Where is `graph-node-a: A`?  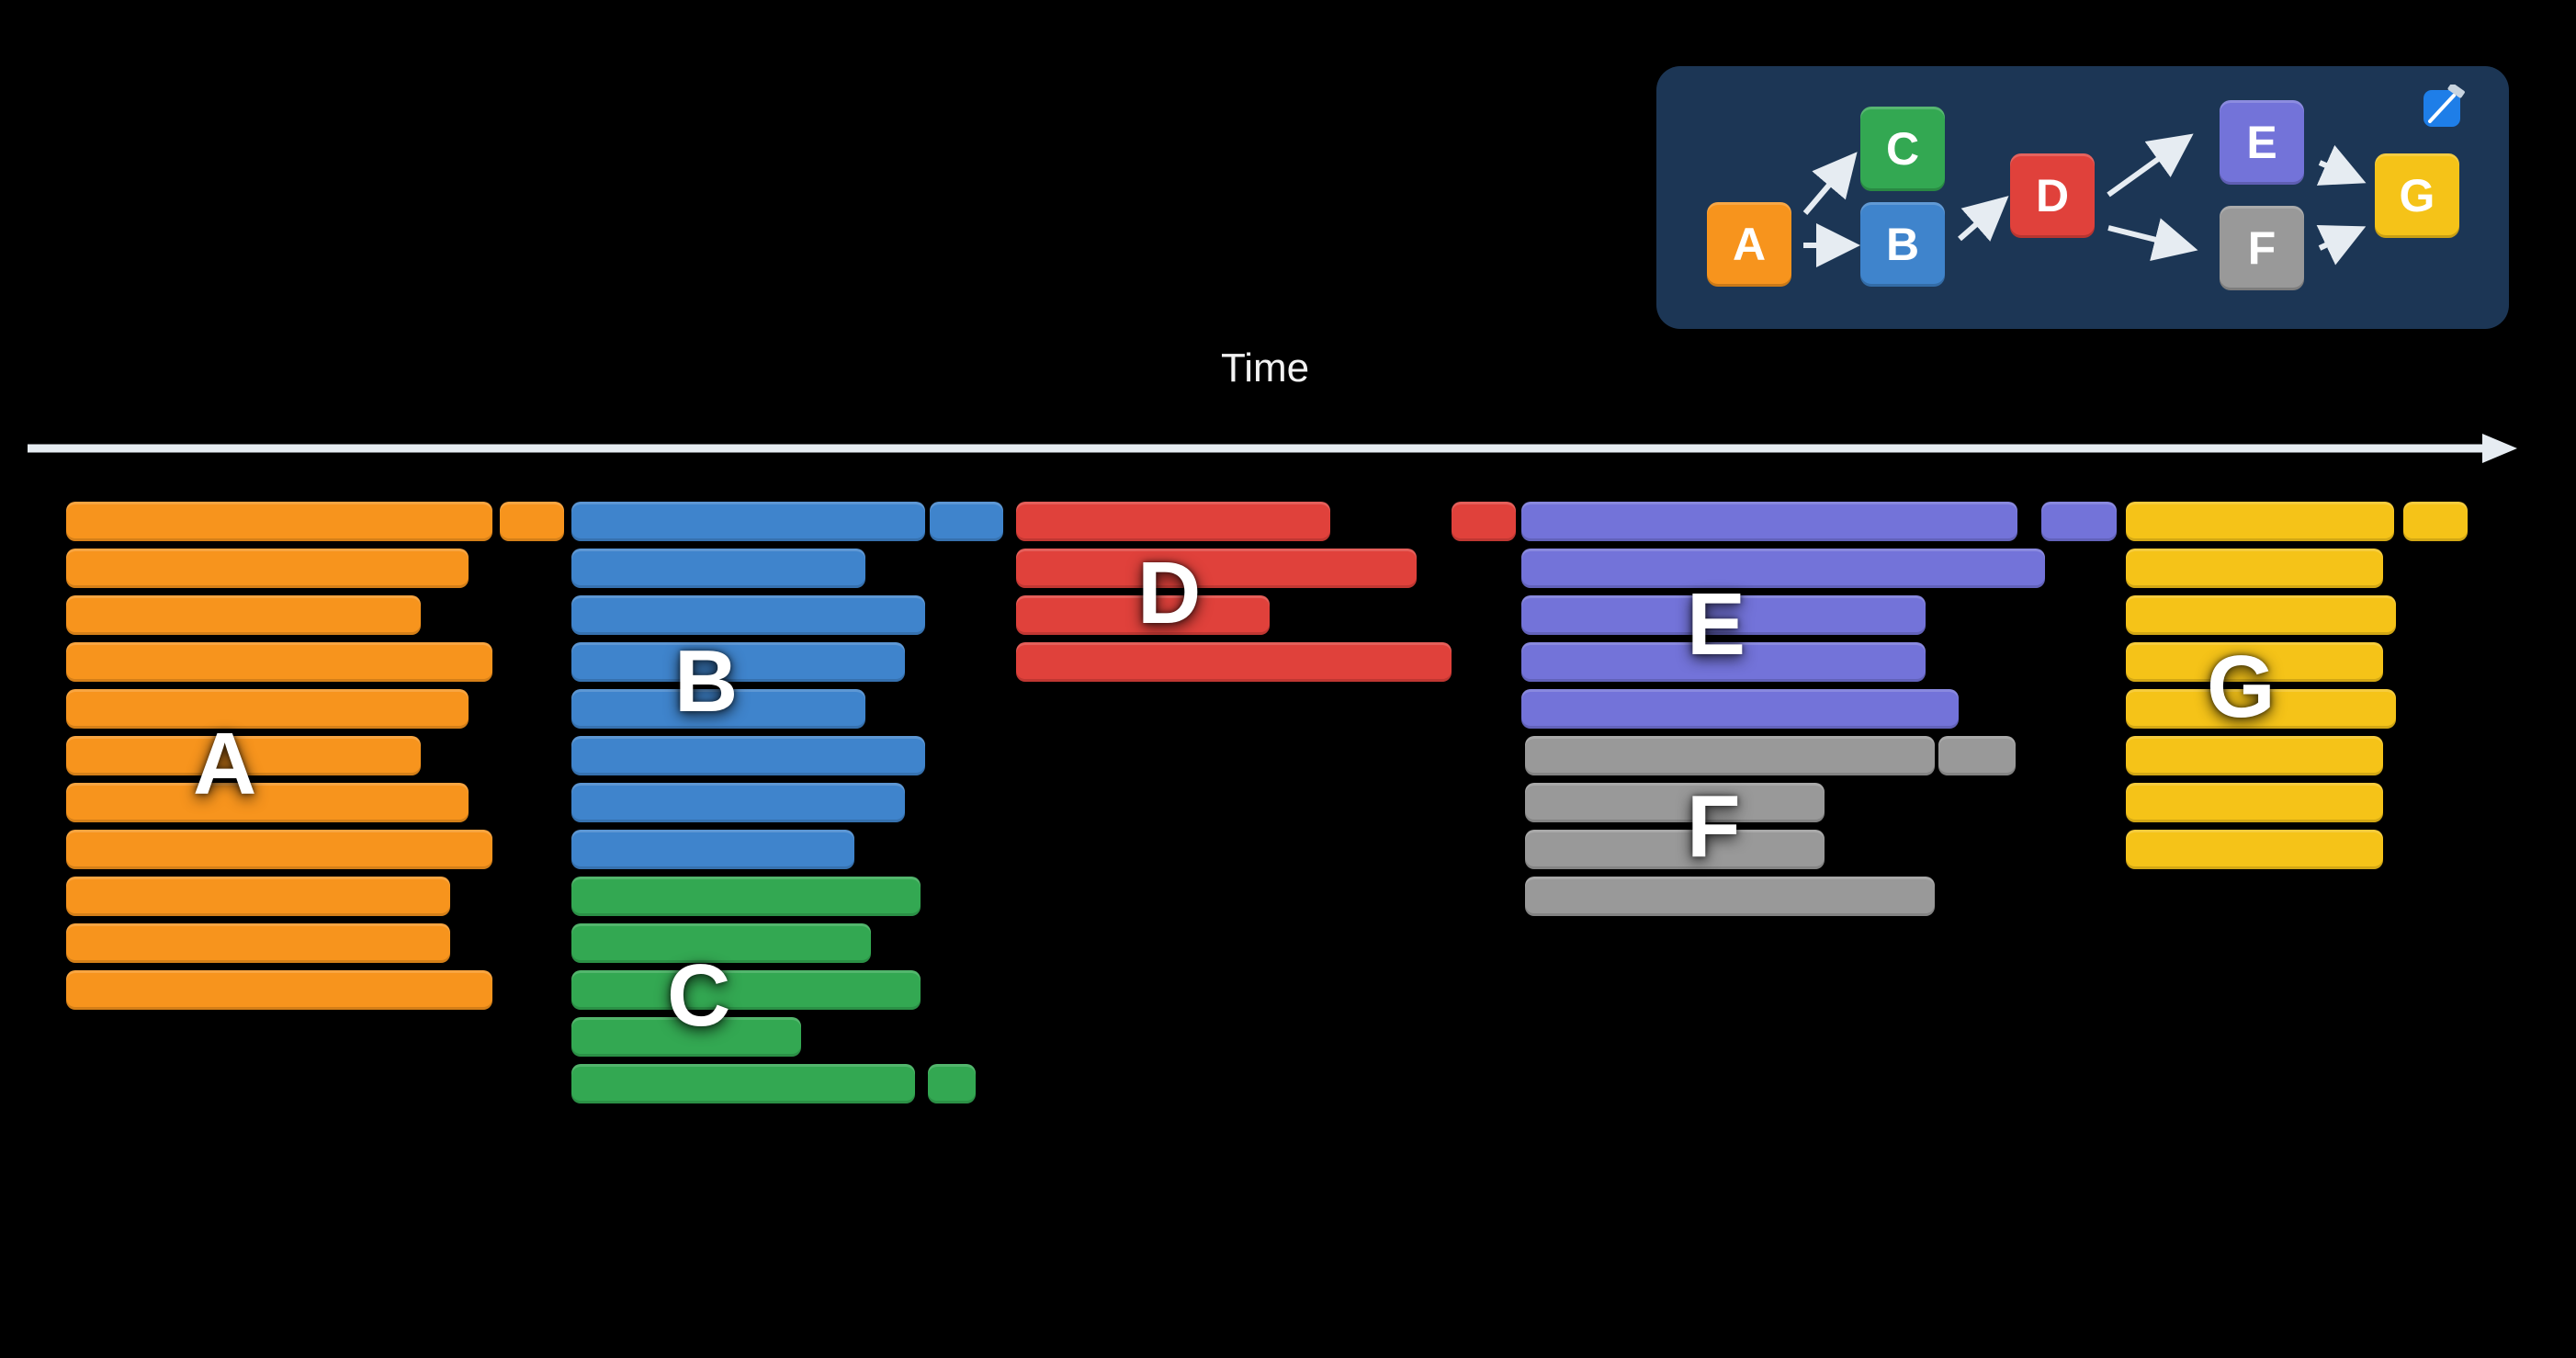 graph-node-a: A is located at coordinates (1749, 244).